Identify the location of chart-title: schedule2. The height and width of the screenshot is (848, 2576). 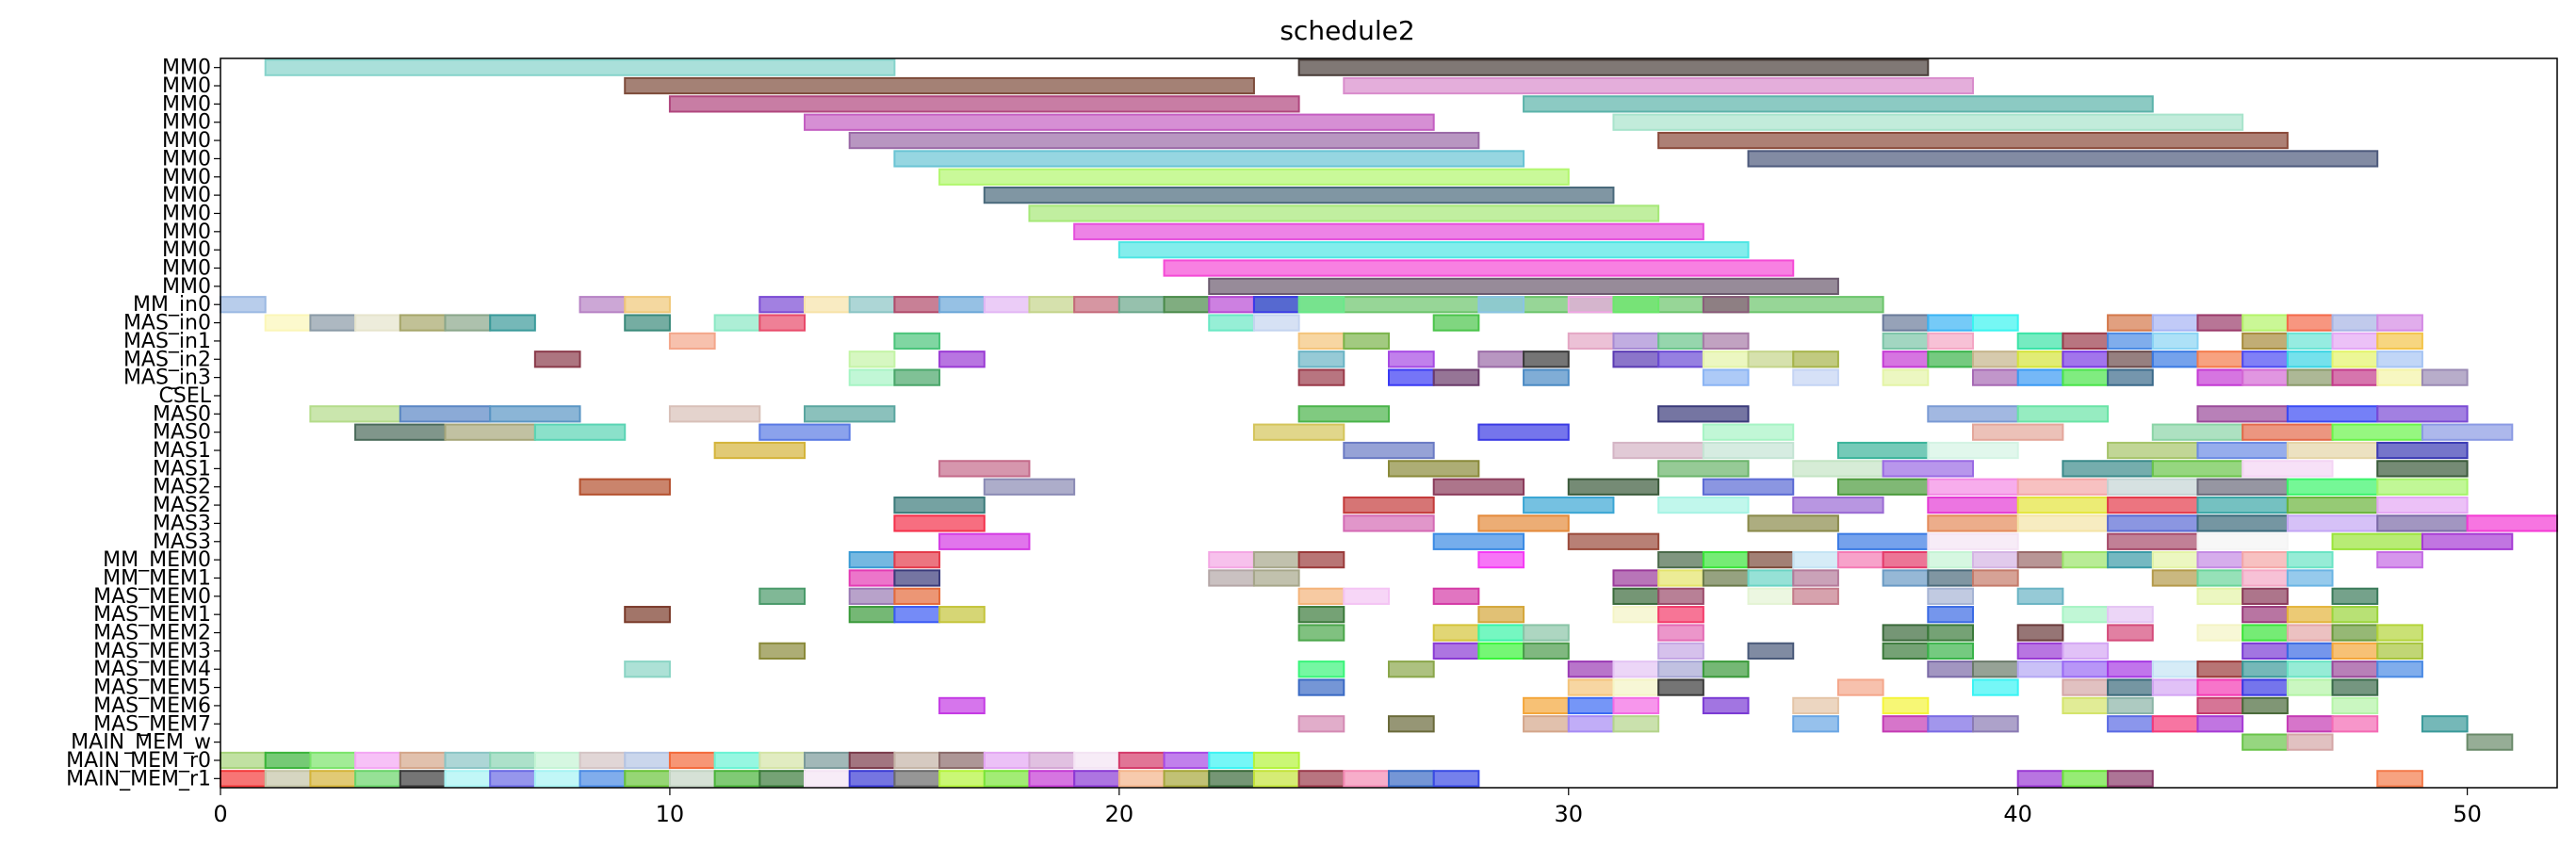
(1347, 30).